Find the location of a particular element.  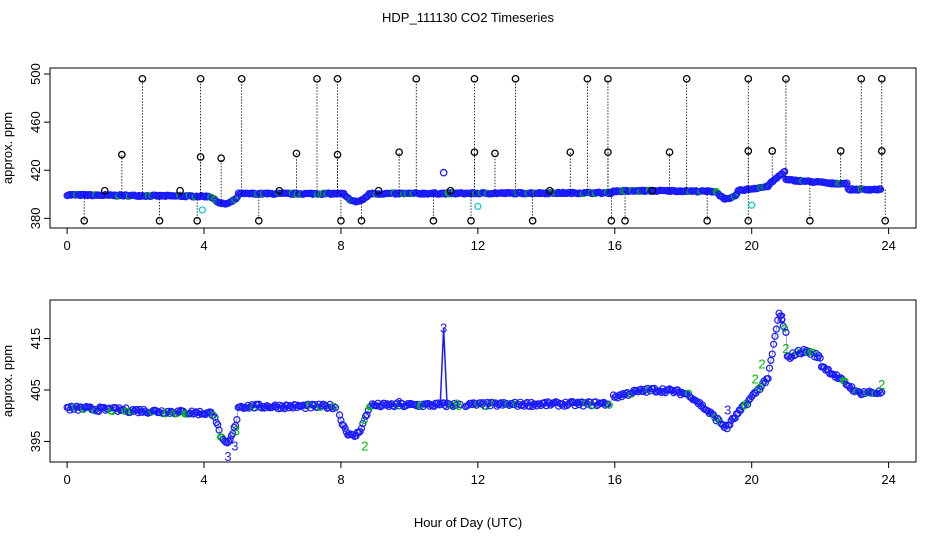

x-axis-label: Hour of Day (UTC) is located at coordinates (468, 522).